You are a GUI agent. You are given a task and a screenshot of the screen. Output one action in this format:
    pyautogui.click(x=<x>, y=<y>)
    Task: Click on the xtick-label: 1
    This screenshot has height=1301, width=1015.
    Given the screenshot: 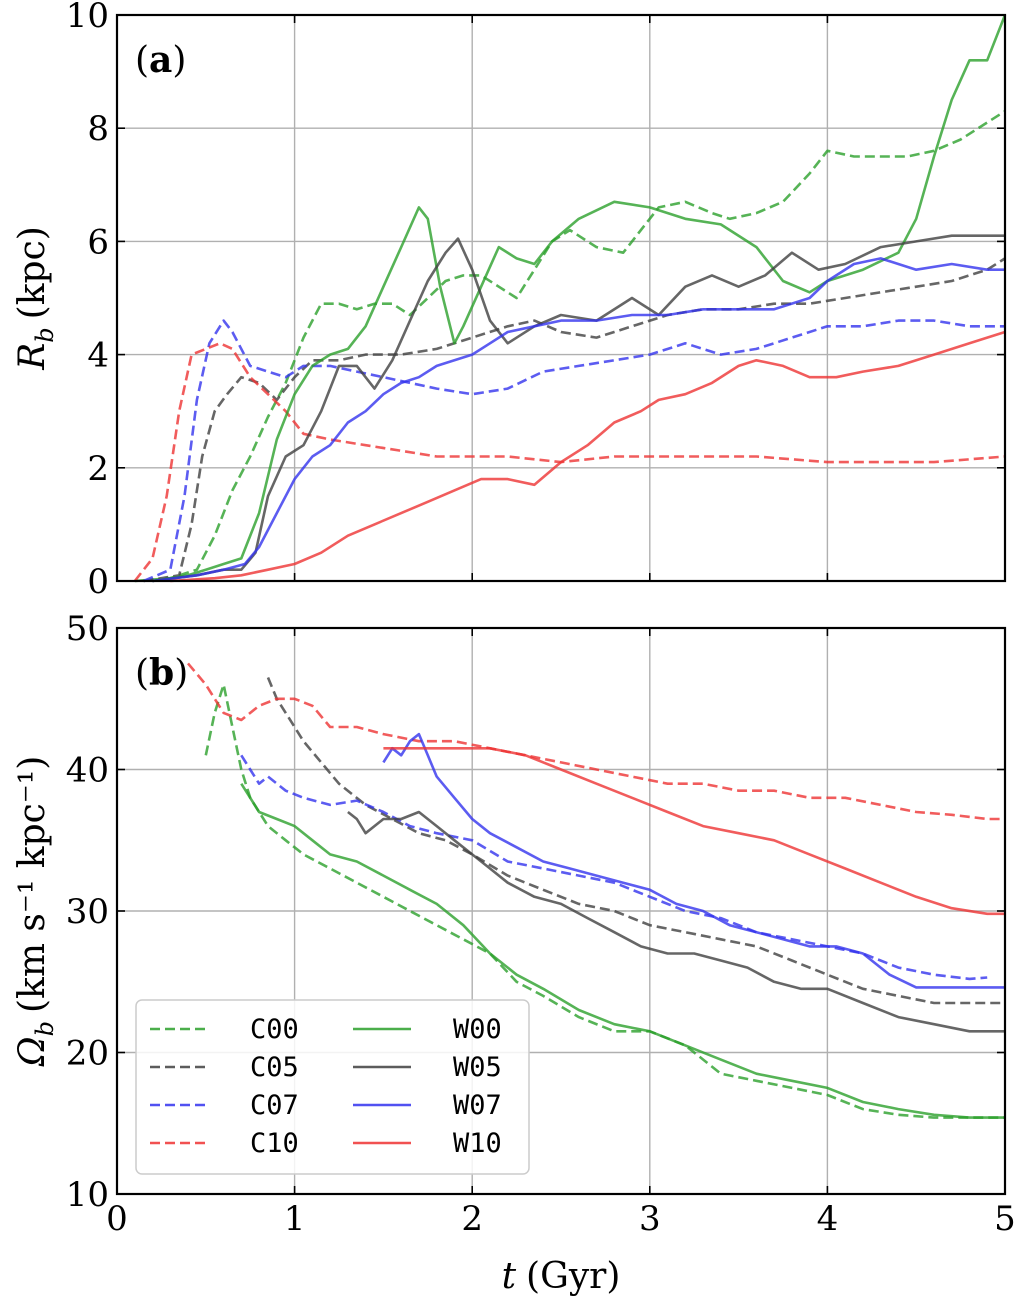 What is the action you would take?
    pyautogui.click(x=295, y=1219)
    